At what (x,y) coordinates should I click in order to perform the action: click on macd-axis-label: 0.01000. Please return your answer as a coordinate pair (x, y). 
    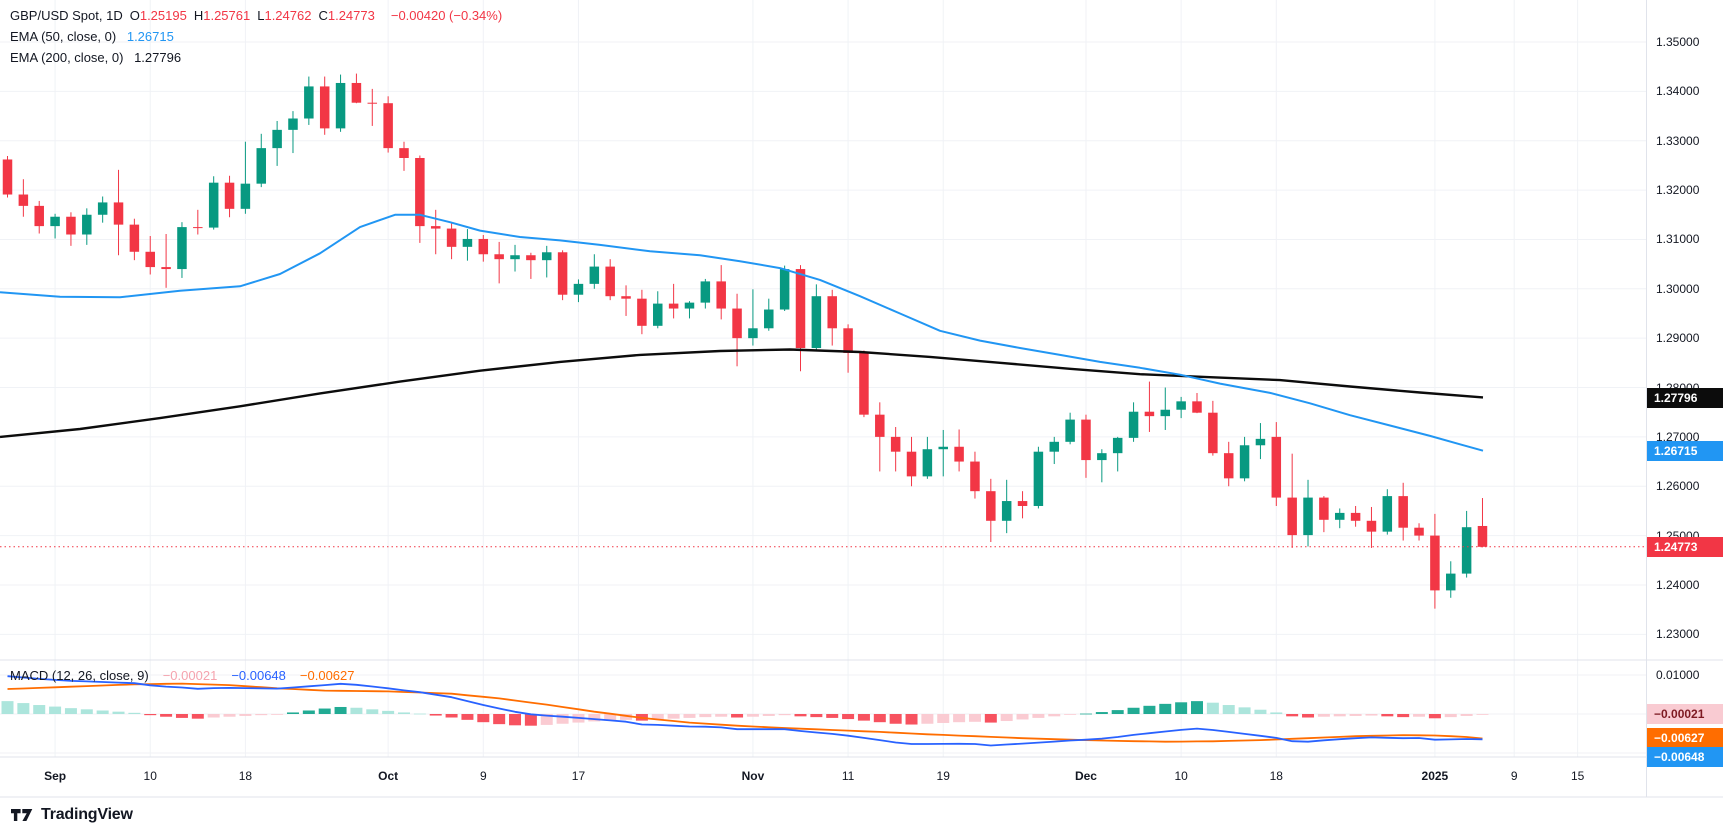
    Looking at the image, I should click on (1678, 675).